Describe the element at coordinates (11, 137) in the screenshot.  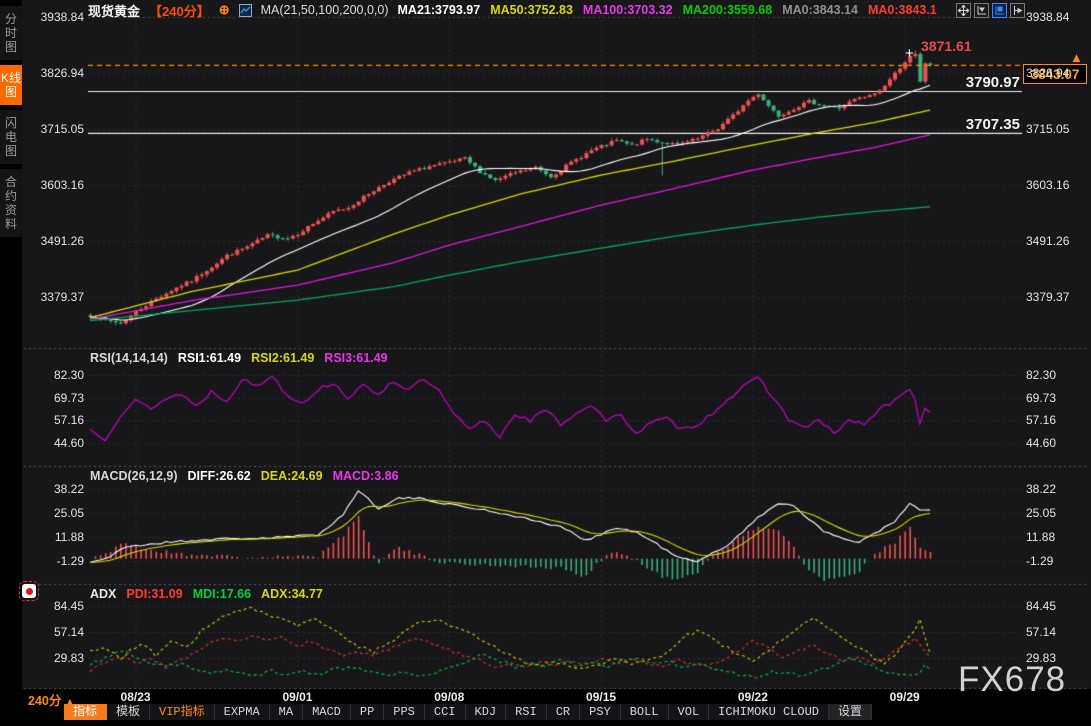
I see `sidebar-tab-flash-chart: 闪电图` at that location.